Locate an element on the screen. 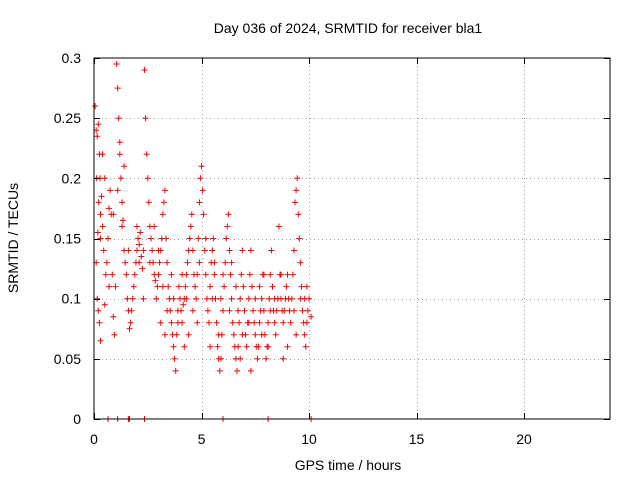 The width and height of the screenshot is (640, 480). x-tick-label: 0 is located at coordinates (94, 439).